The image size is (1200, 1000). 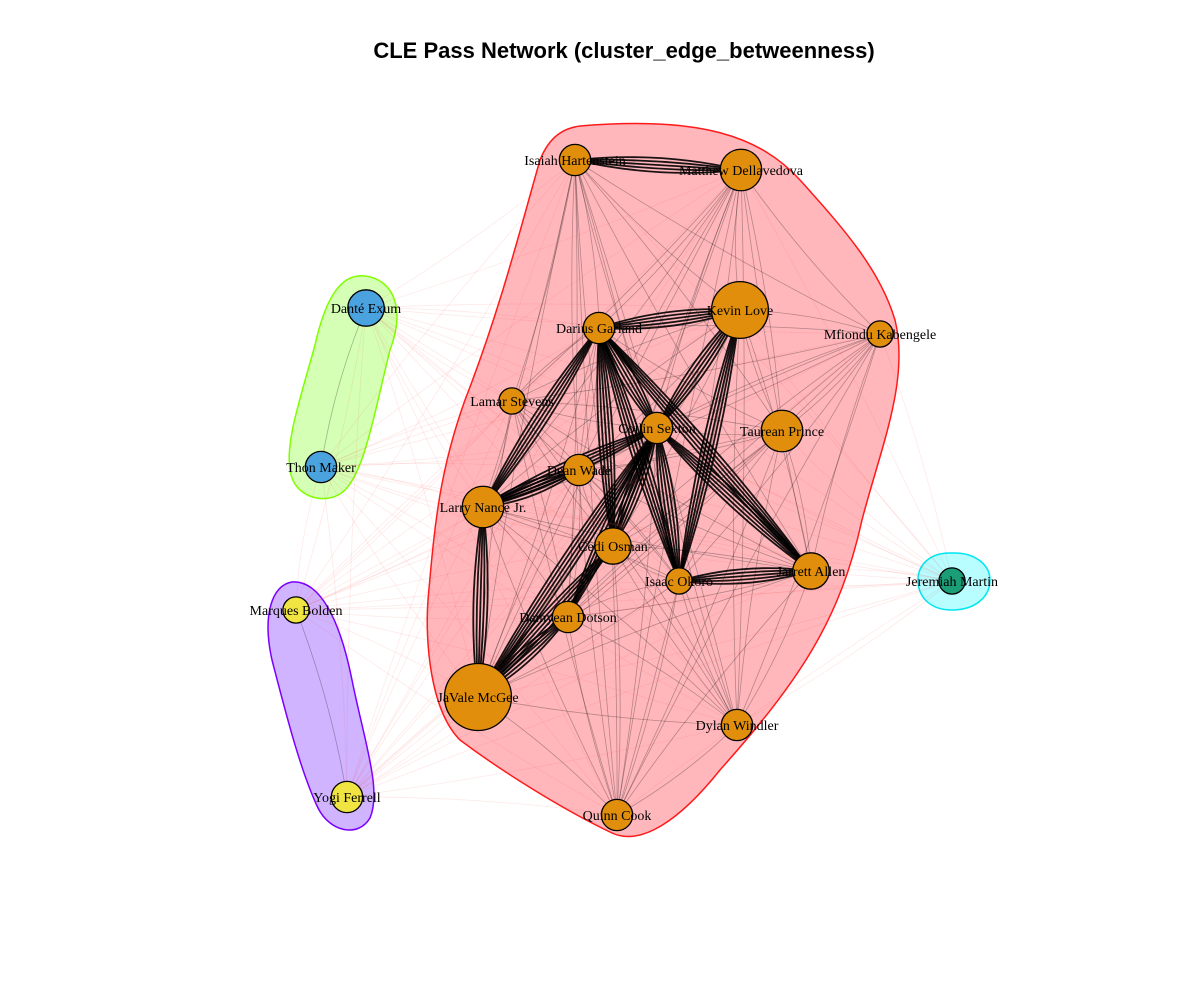 I want to click on node-kevin-love, so click(x=740, y=310).